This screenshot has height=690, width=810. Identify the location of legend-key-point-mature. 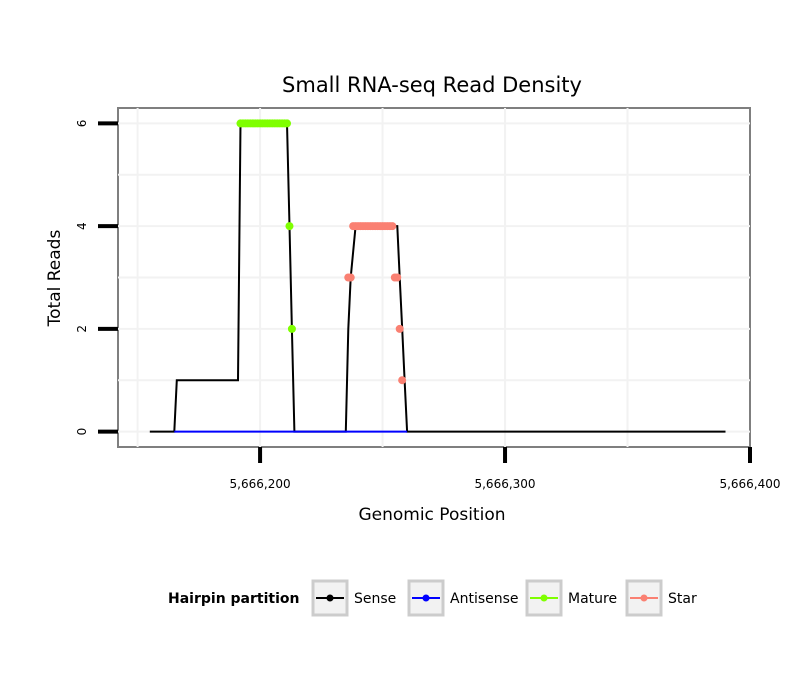
(544, 598).